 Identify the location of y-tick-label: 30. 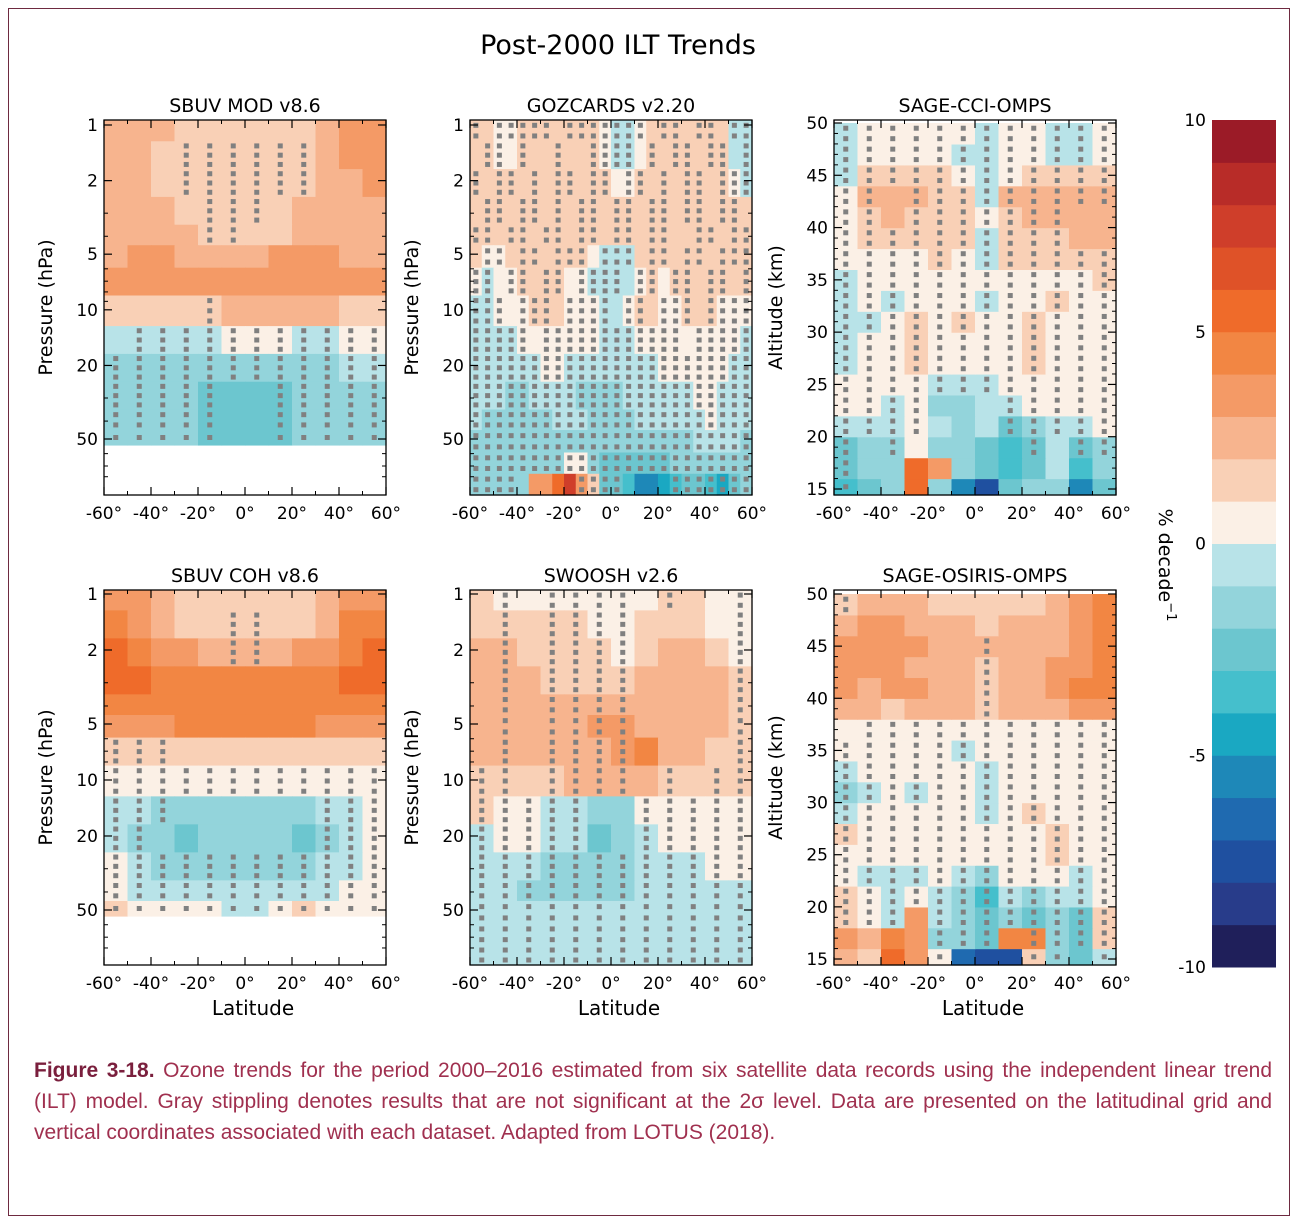
(817, 333).